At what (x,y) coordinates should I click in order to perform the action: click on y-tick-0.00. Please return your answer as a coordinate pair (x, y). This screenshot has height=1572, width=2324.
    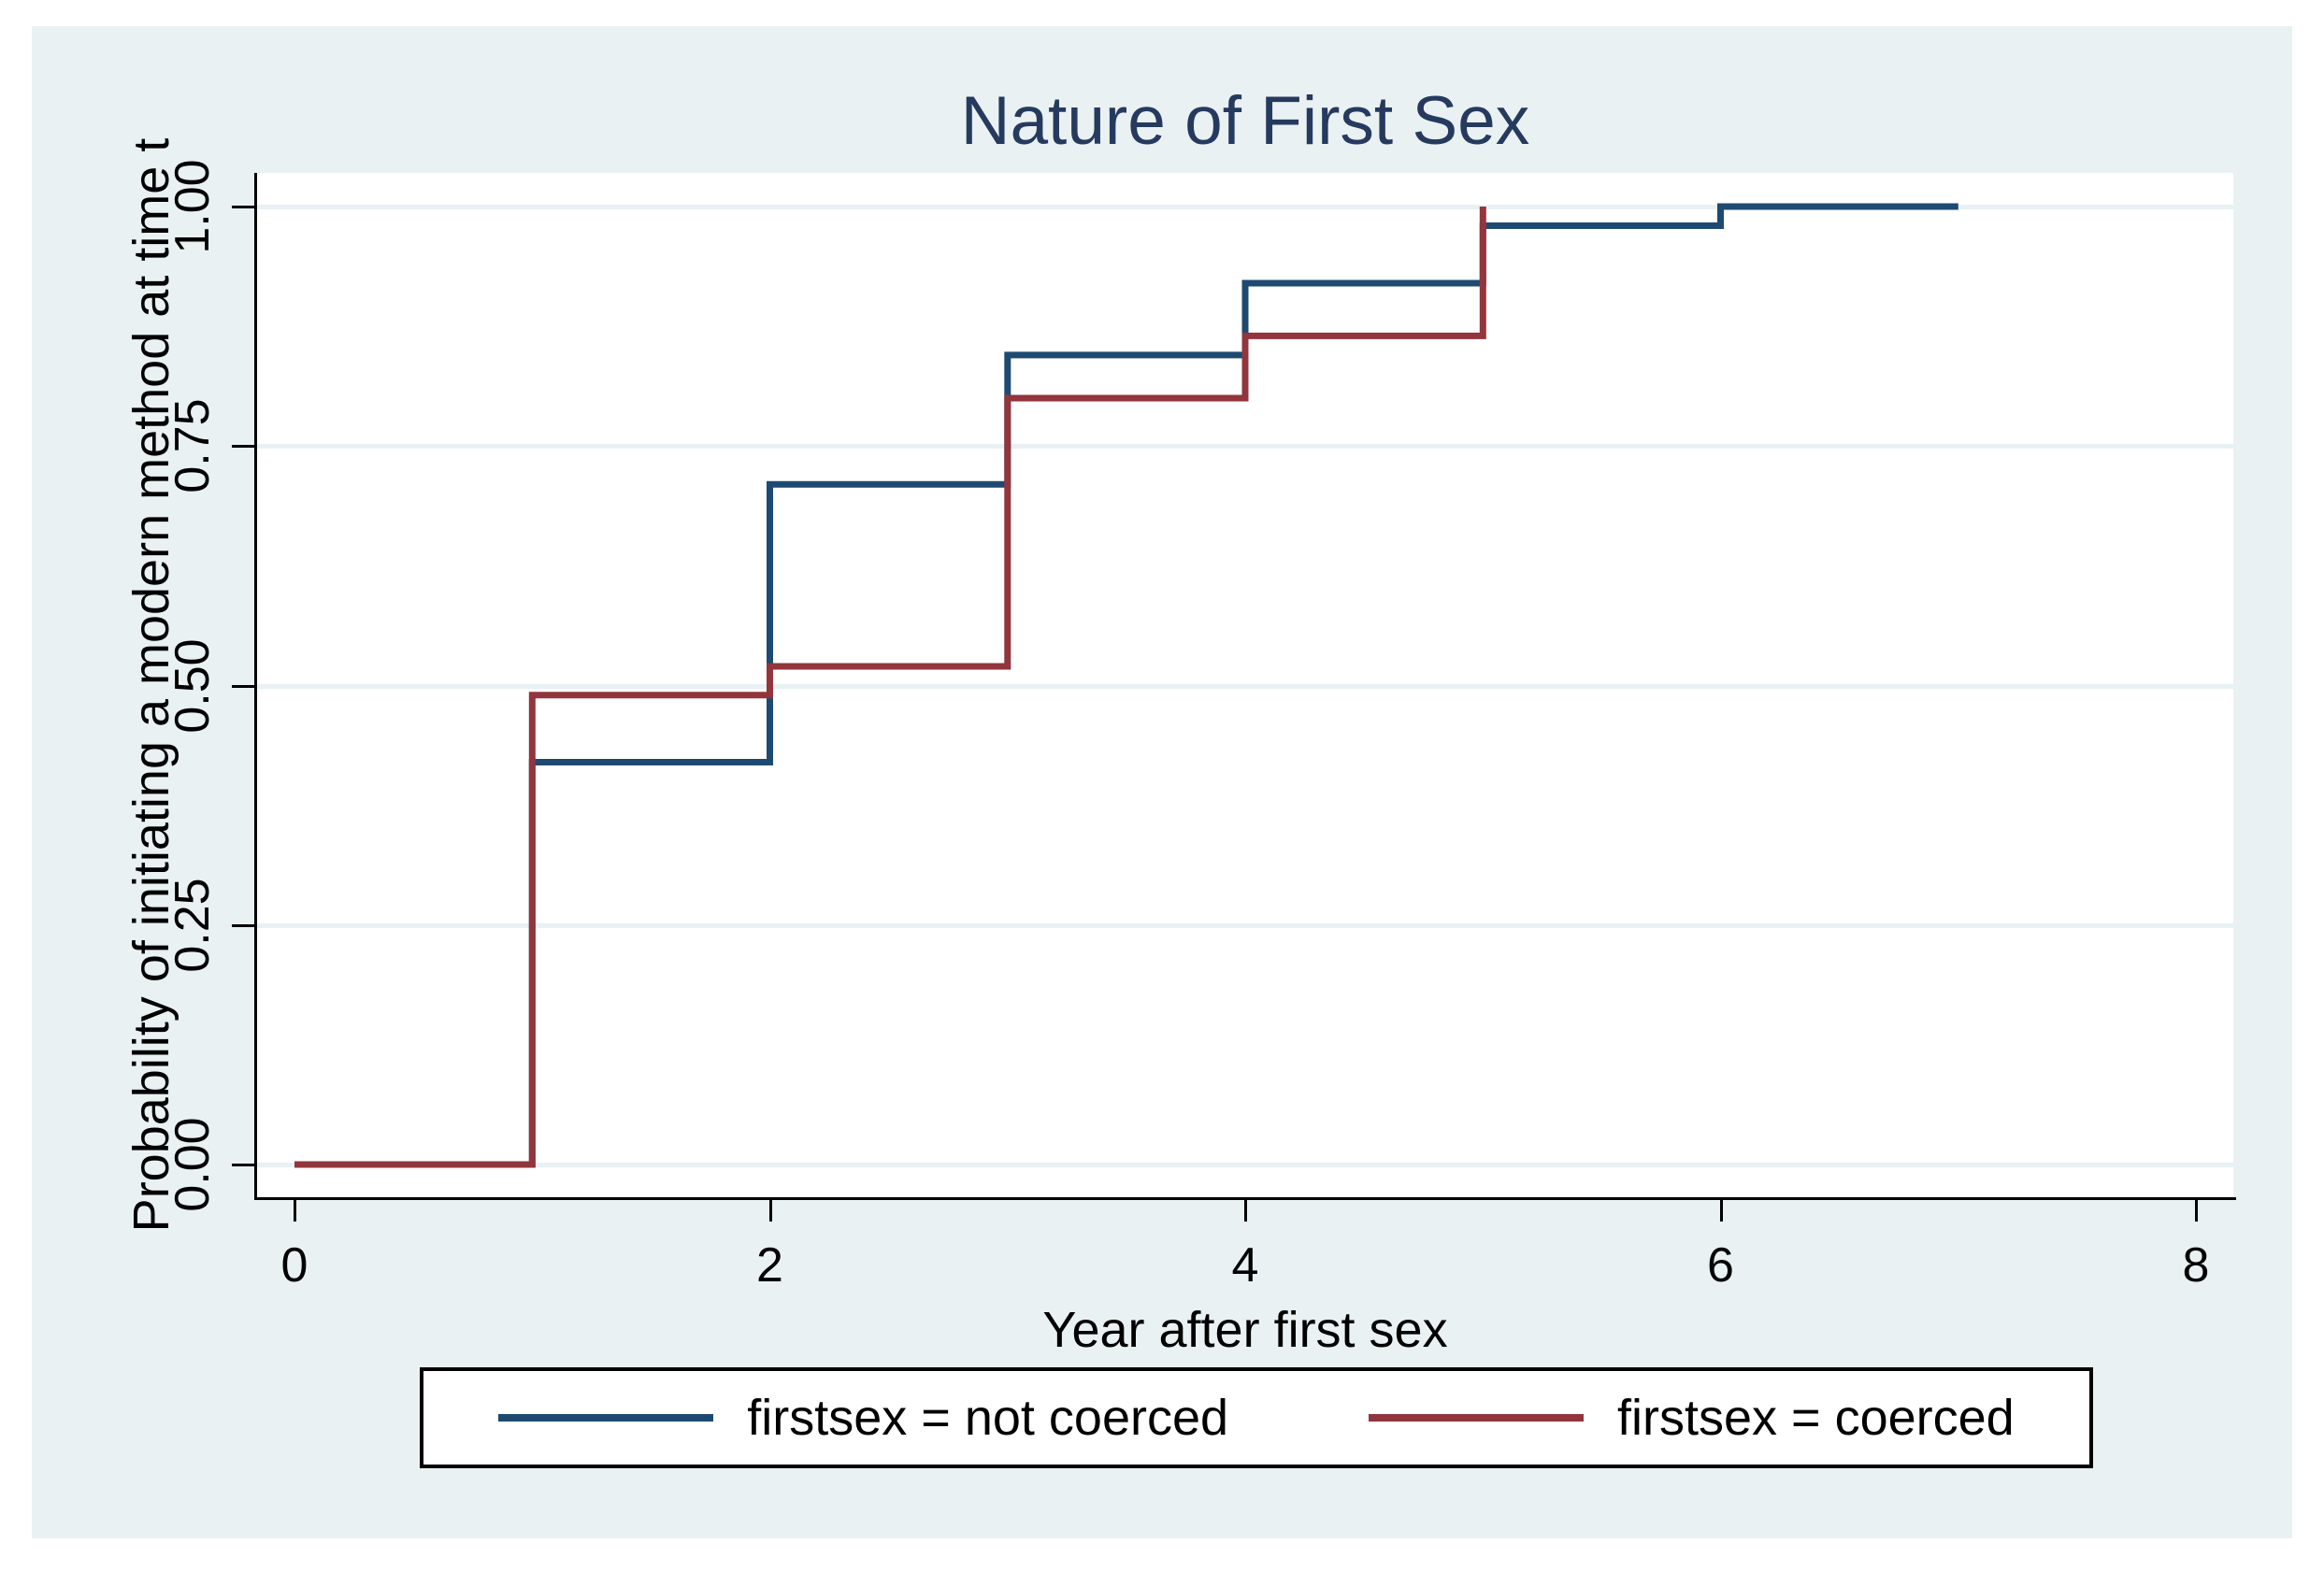
    Looking at the image, I should click on (245, 1165).